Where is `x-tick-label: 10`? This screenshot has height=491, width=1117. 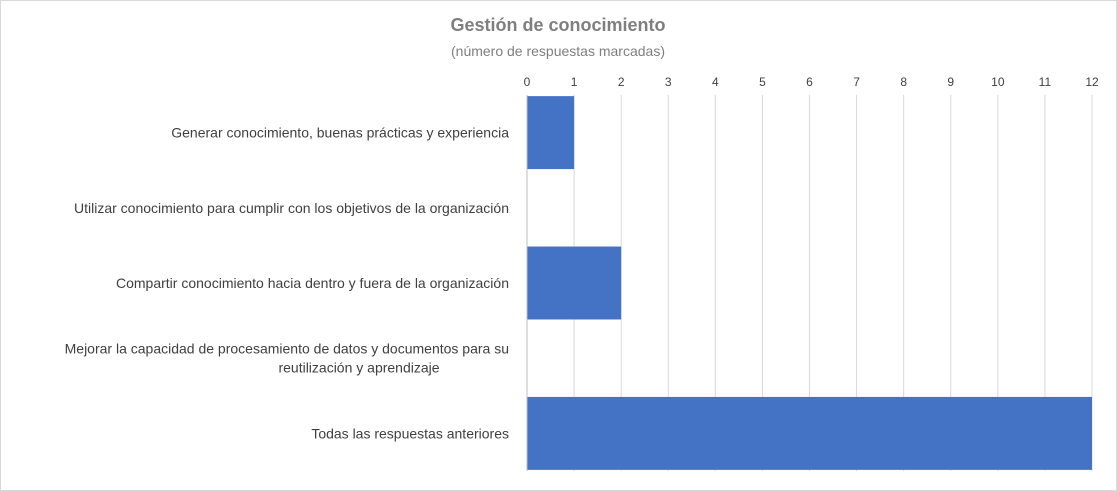 x-tick-label: 10 is located at coordinates (998, 82).